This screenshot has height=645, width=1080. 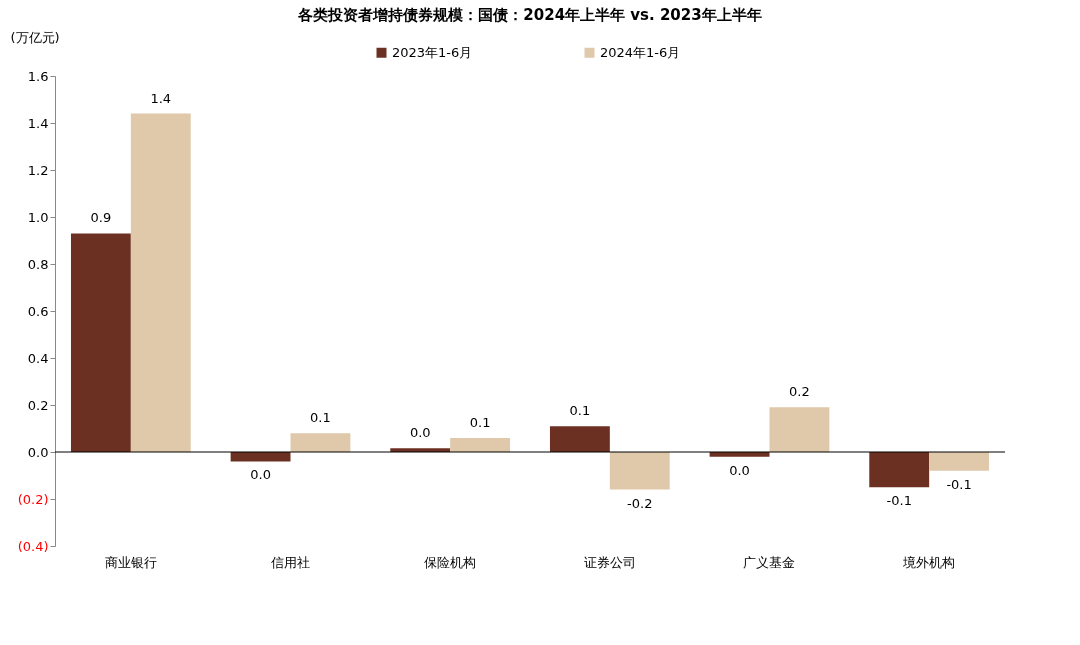 What do you see at coordinates (640, 52) in the screenshot?
I see `legend-label: 2024年1-6月` at bounding box center [640, 52].